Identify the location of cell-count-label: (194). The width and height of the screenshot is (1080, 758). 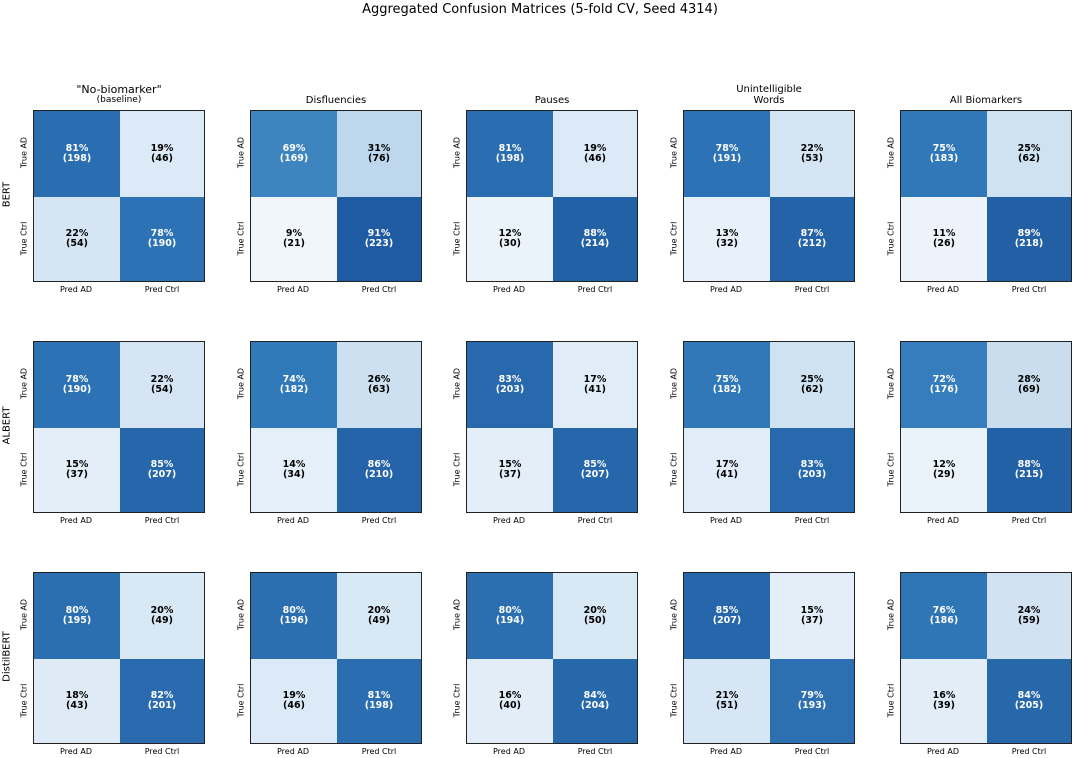
(510, 620).